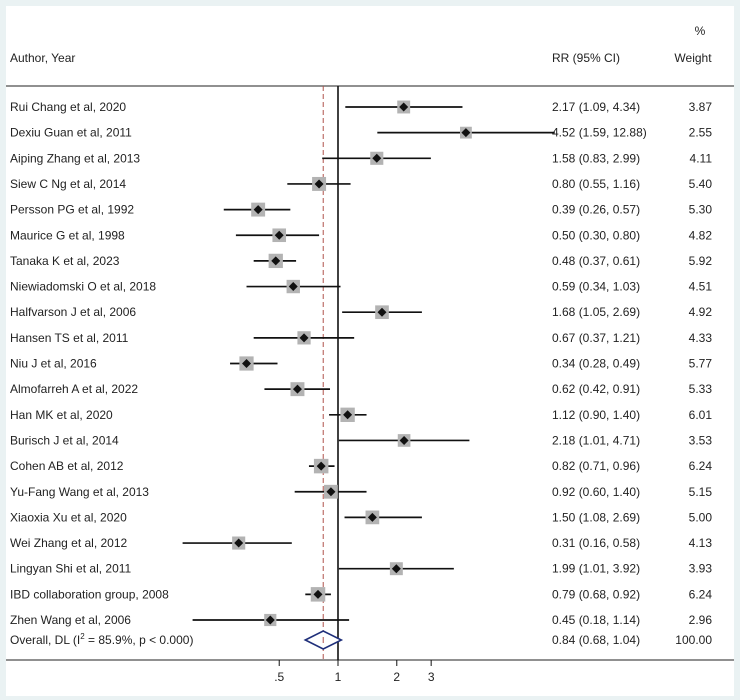 This screenshot has height=700, width=740. Describe the element at coordinates (596, 415) in the screenshot. I see `study-rr-text: 1.12 (0.90, 1.40)` at that location.